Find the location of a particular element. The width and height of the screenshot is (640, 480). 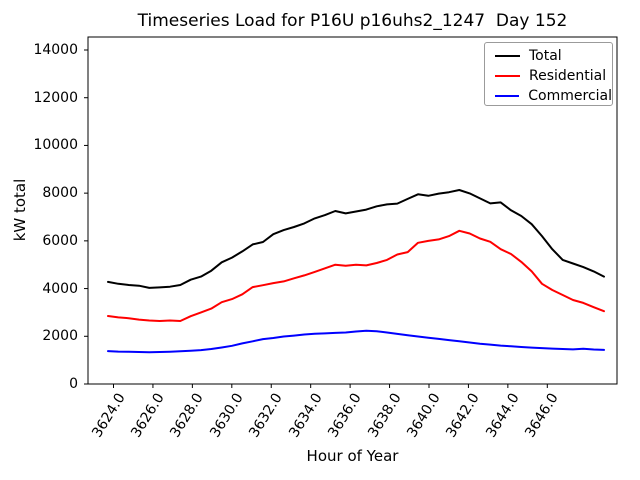

y-tick-label: 6000 is located at coordinates (60, 240).